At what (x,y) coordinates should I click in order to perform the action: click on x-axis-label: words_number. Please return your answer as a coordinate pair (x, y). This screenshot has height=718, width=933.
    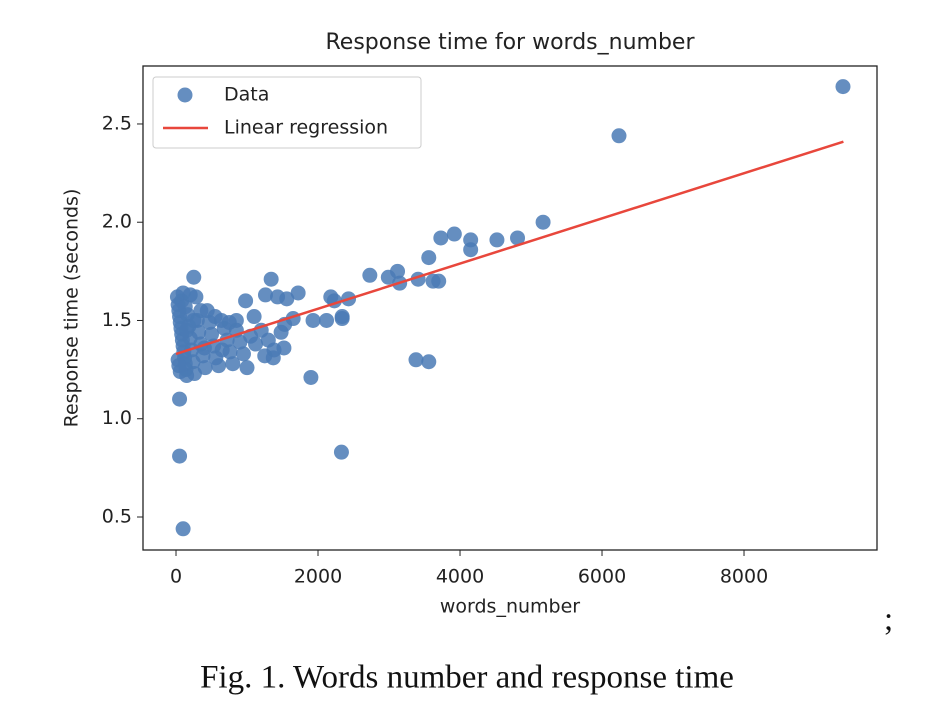
    Looking at the image, I should click on (510, 607).